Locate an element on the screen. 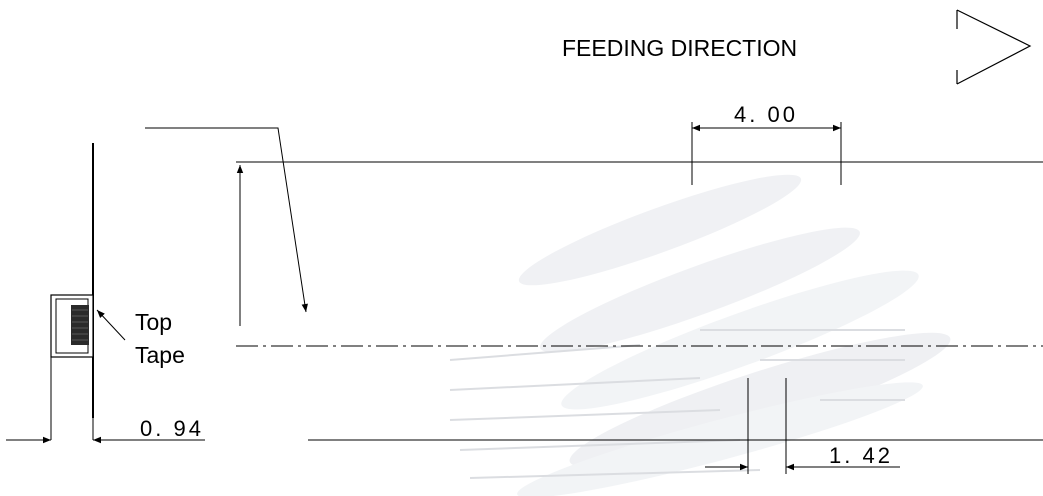  feeding-direction-label: FEEDING DIRECTION is located at coordinates (679, 48).